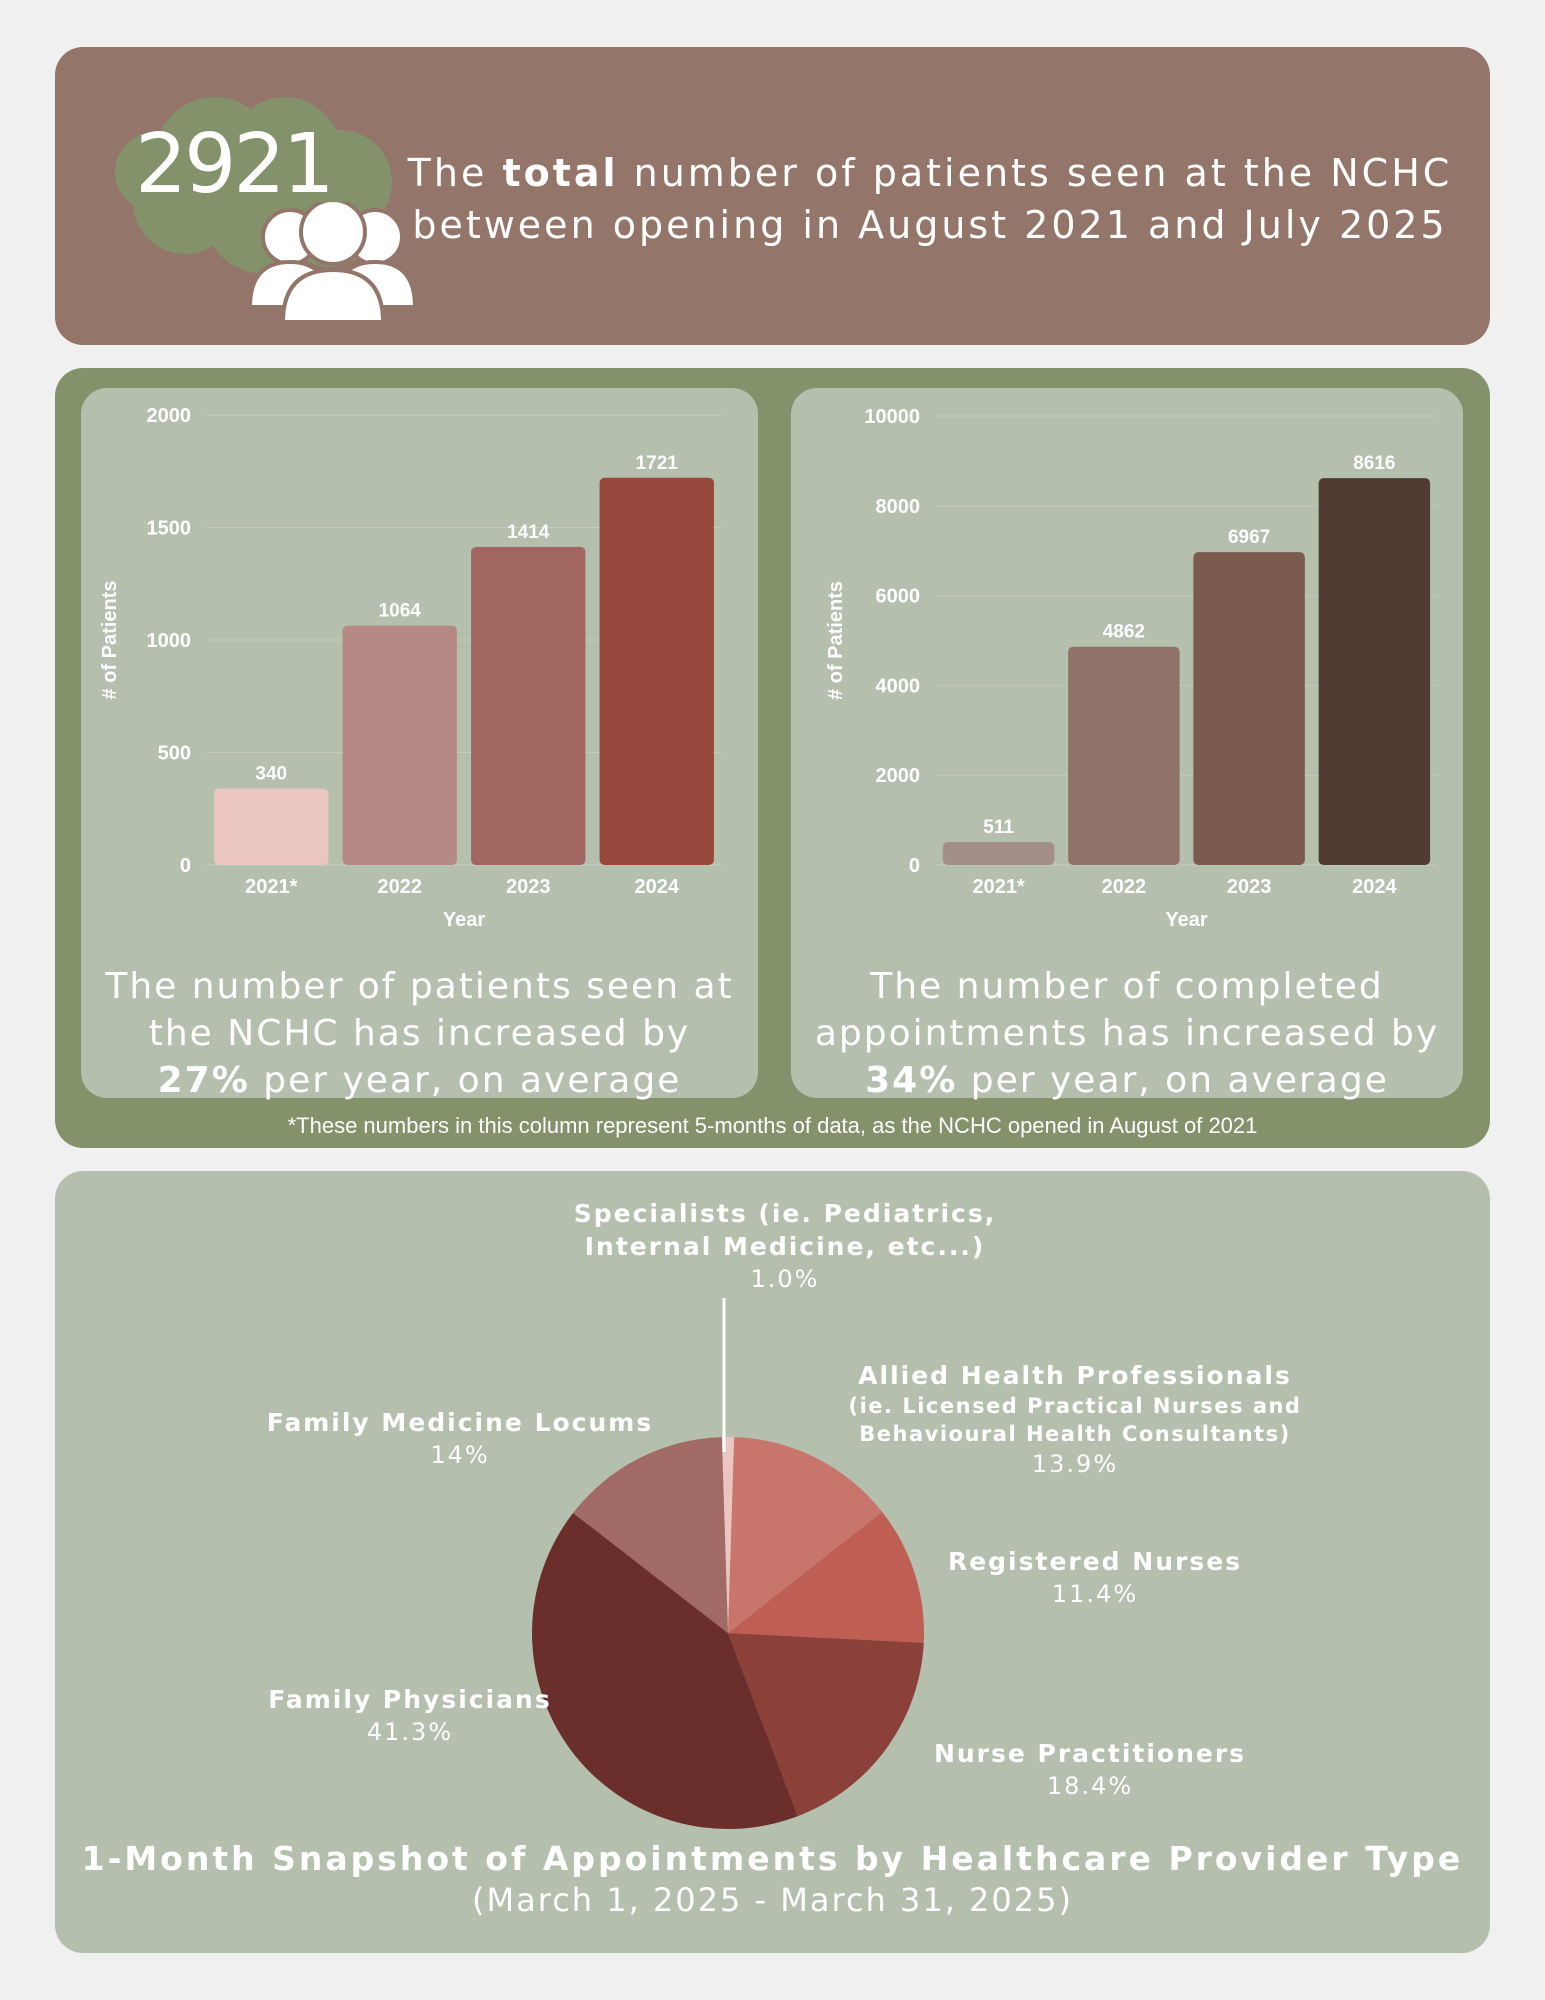 The image size is (1545, 2000). I want to click on y-tick-label: 6000, so click(898, 597).